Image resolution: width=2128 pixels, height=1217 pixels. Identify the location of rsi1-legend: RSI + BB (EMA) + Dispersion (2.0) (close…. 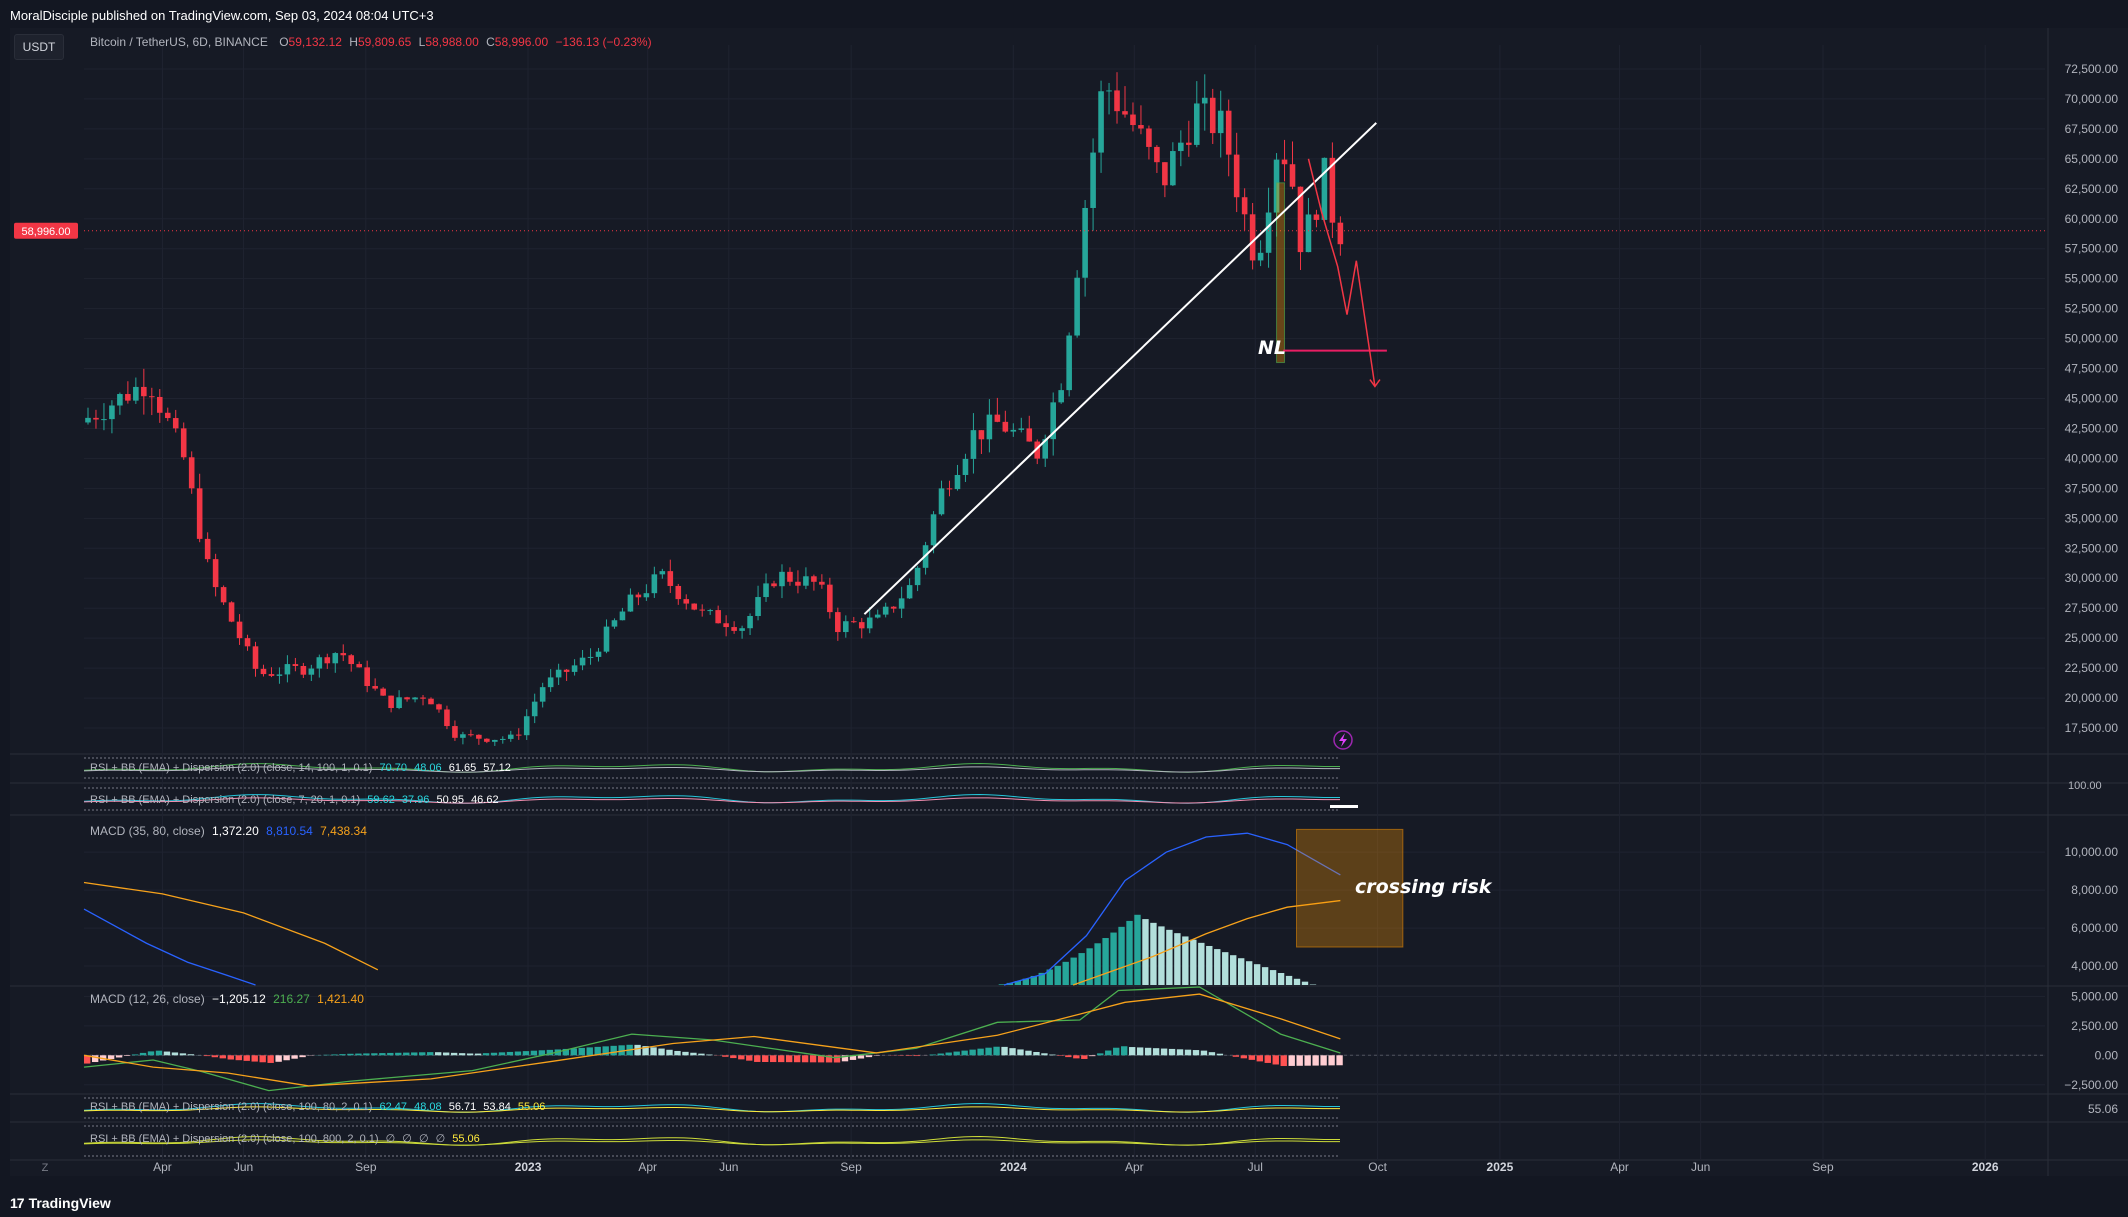
(300, 768).